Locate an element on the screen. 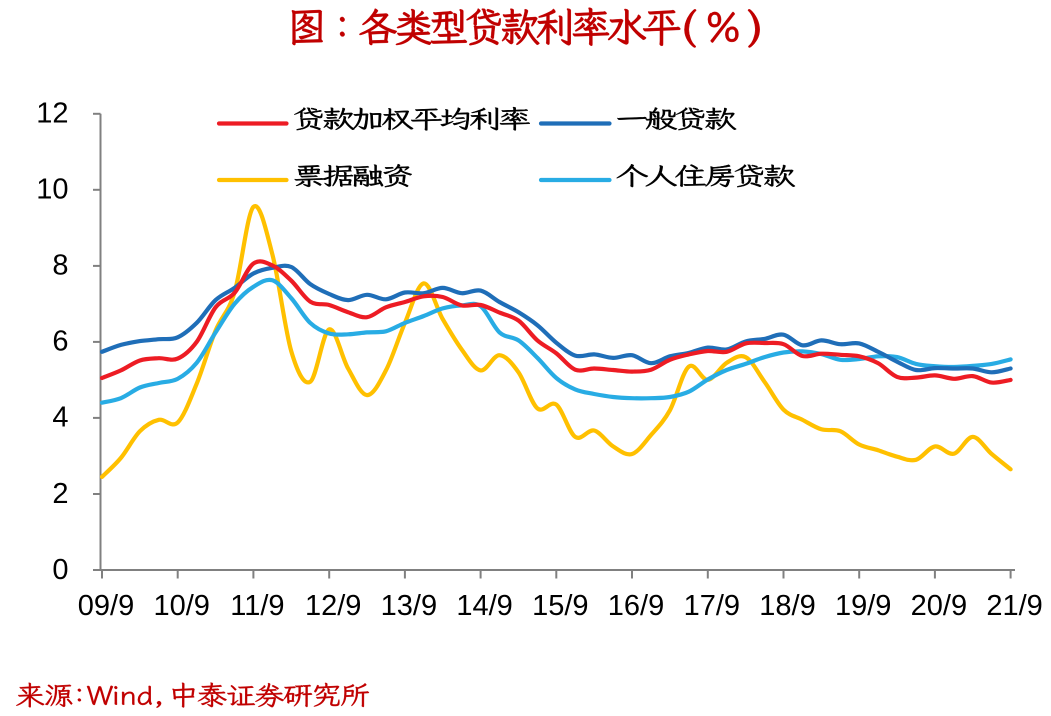 The height and width of the screenshot is (716, 1051). svg-text: 11/9 is located at coordinates (257, 606).